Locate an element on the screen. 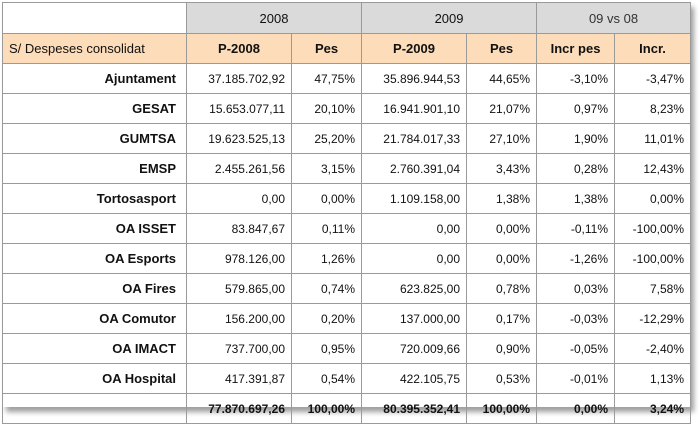  row-label: OA IMACT is located at coordinates (94, 348).